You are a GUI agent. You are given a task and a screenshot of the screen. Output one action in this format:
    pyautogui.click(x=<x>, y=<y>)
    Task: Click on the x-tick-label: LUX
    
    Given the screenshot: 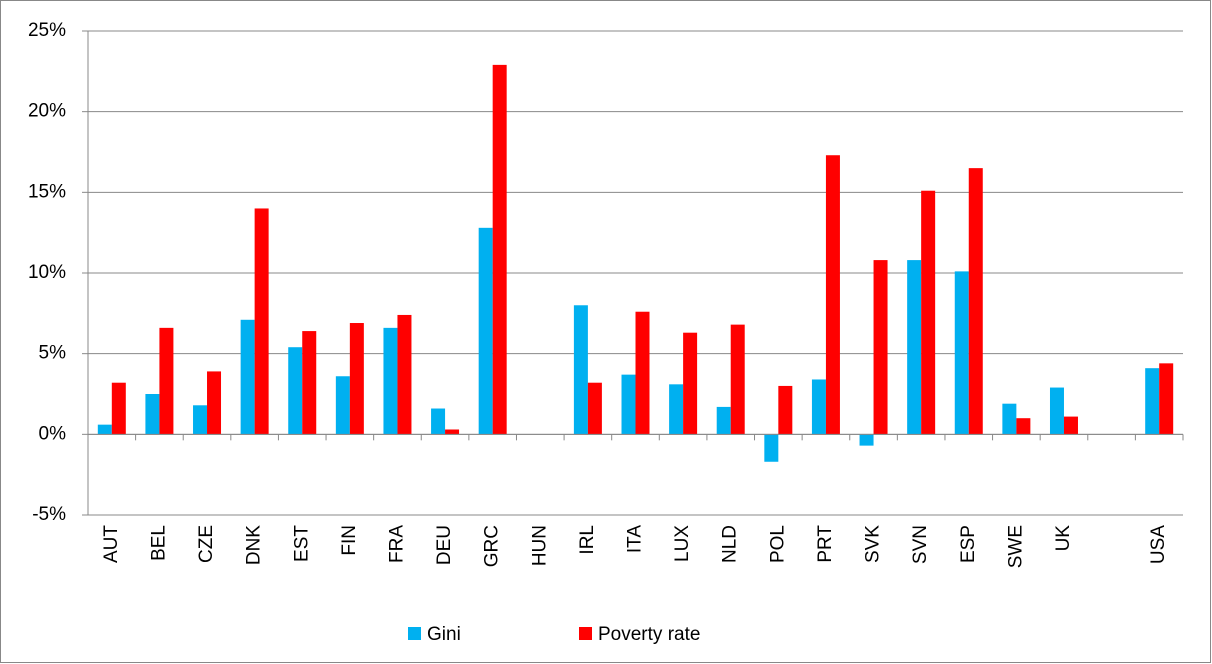 What is the action you would take?
    pyautogui.click(x=682, y=543)
    